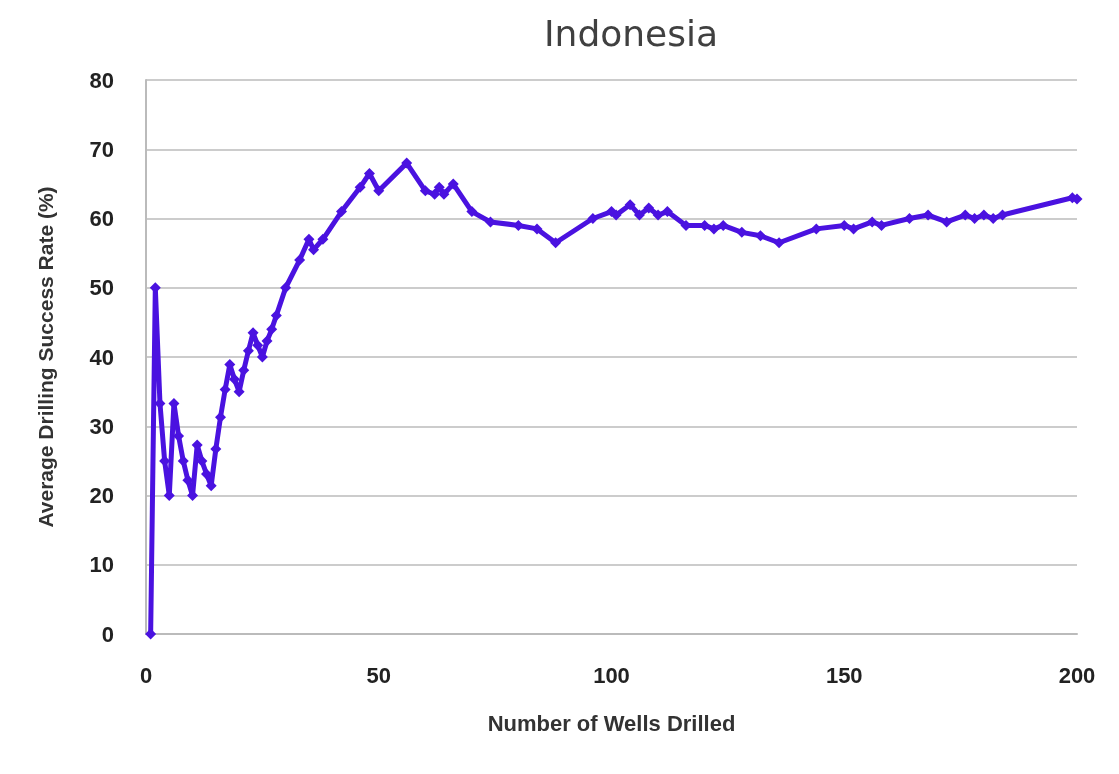 This screenshot has height=774, width=1119. Describe the element at coordinates (45, 357) in the screenshot. I see `y-axis-title: Average Drilling Success Rate (%)` at that location.